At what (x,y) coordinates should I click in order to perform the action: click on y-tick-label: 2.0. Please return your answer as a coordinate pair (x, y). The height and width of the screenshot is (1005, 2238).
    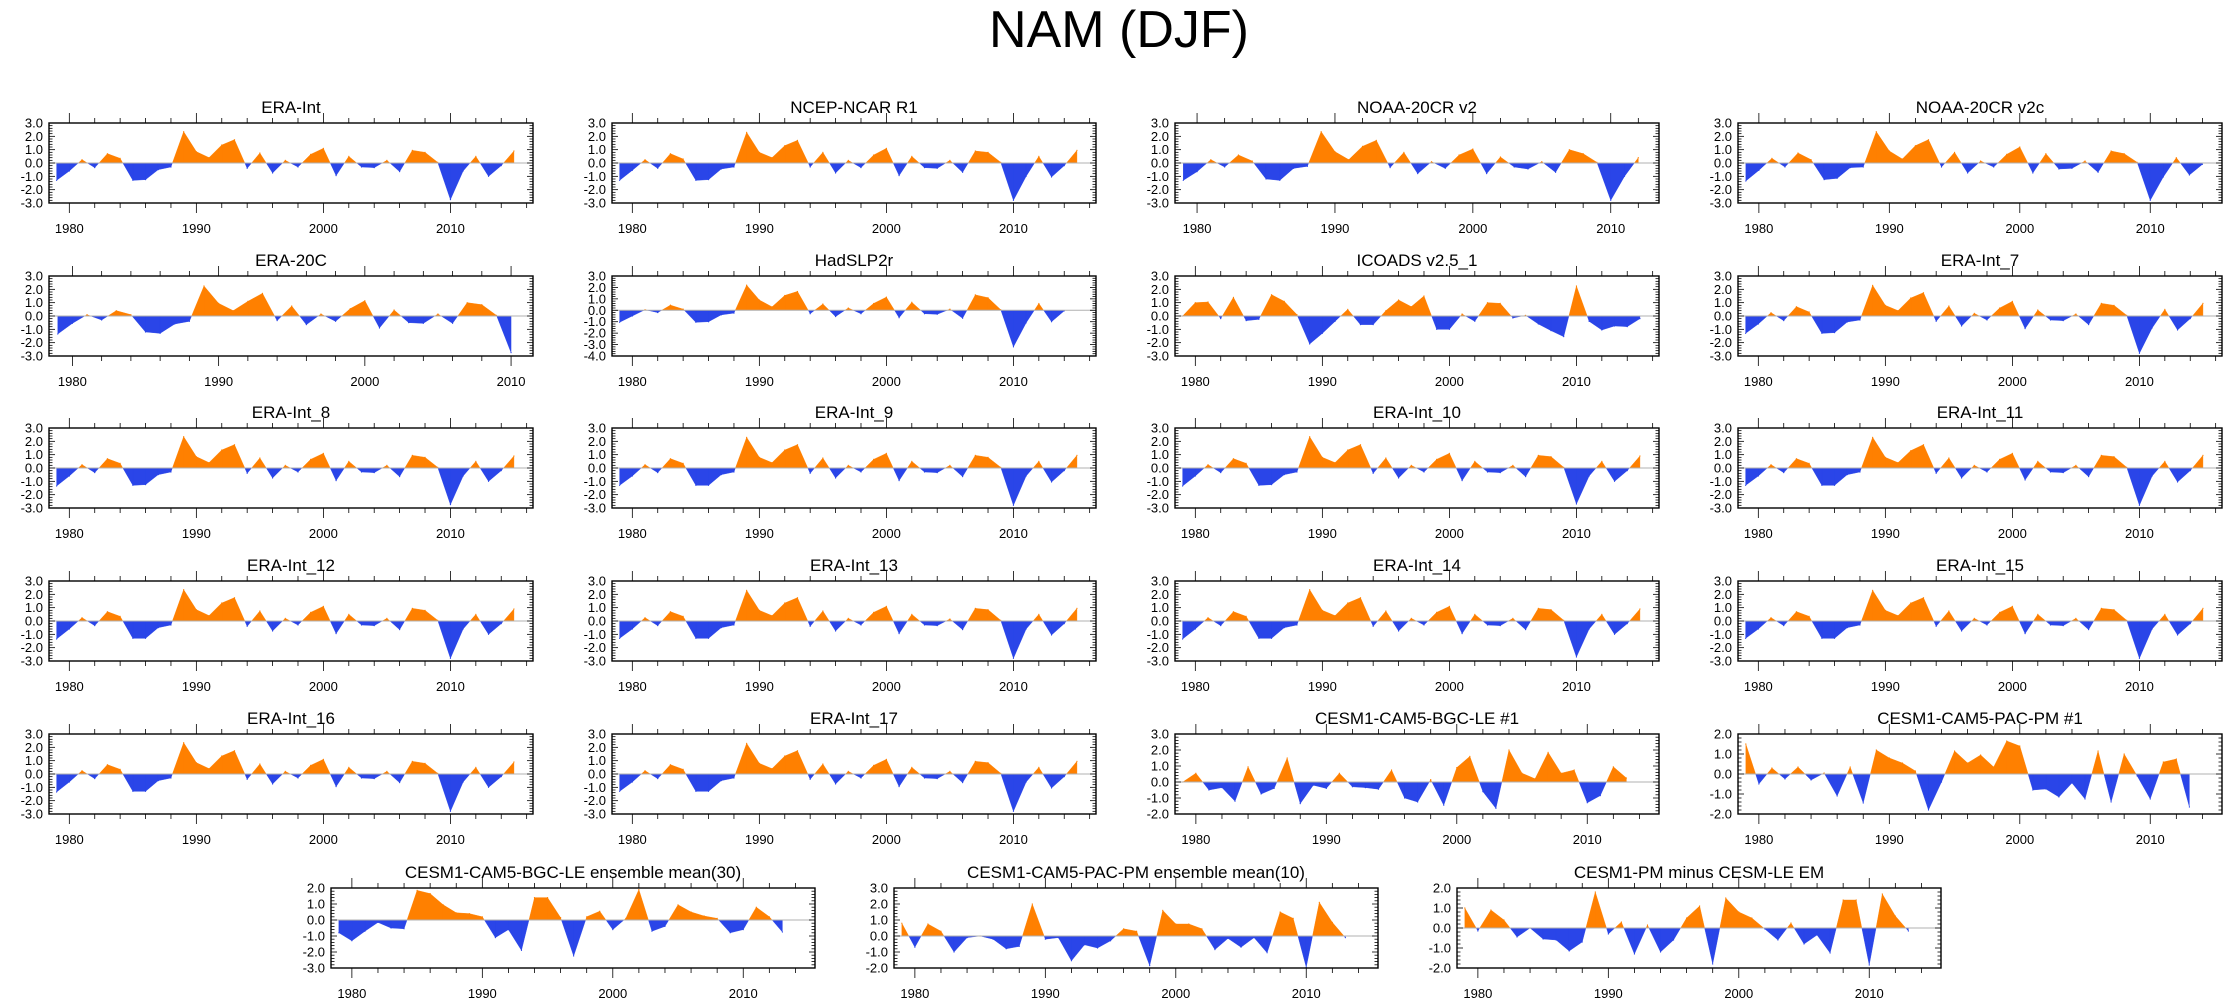
    Looking at the image, I should click on (597, 441).